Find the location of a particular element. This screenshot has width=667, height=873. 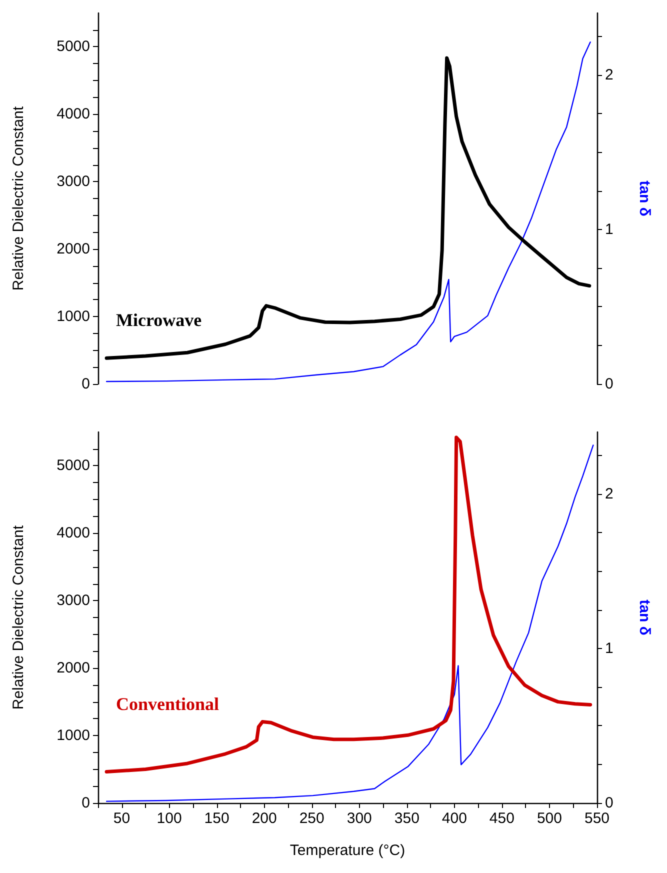

x-tick-label: 350 is located at coordinates (407, 818).